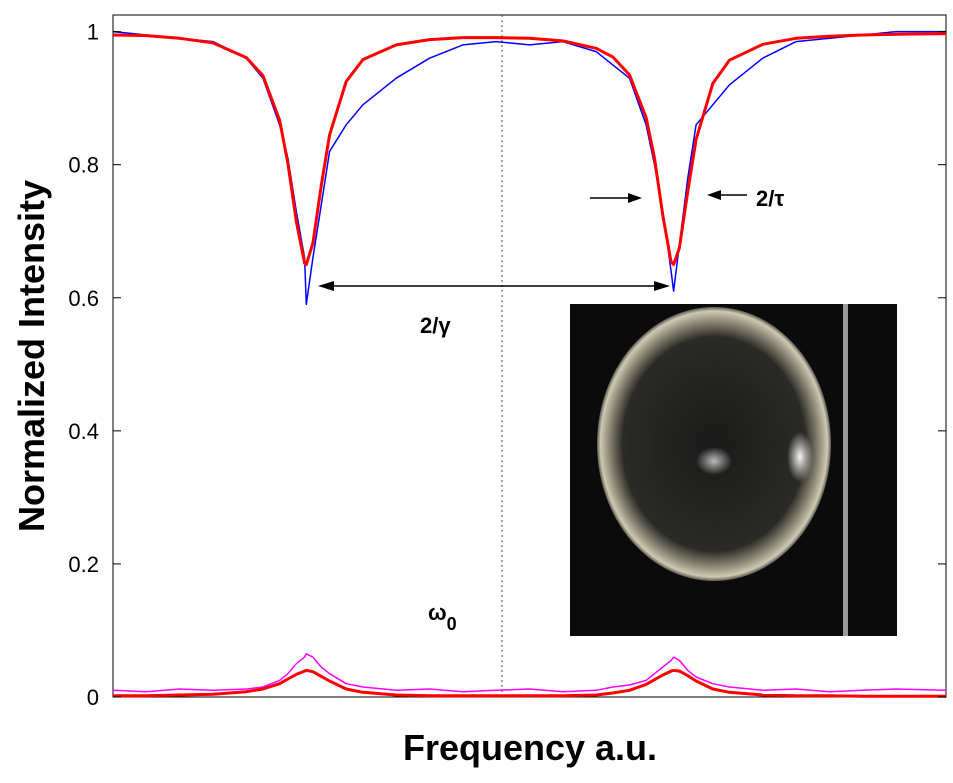 The width and height of the screenshot is (953, 783). What do you see at coordinates (532, 240) in the screenshot?
I see `arrows` at bounding box center [532, 240].